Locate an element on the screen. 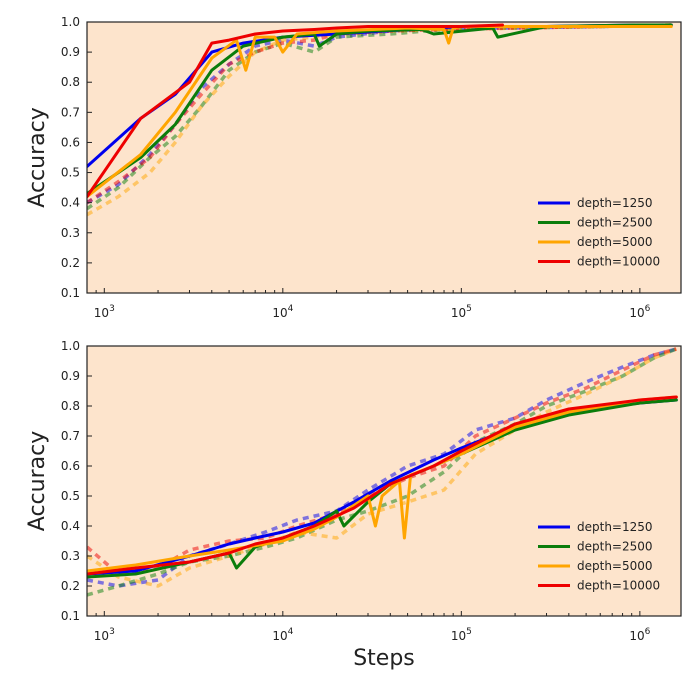 The height and width of the screenshot is (686, 696). top-y-ticks: 0.1 0.2 0.3 0.4 0.5 0.6 0.7 0.8 0.9 1.0 is located at coordinates (76, 157).